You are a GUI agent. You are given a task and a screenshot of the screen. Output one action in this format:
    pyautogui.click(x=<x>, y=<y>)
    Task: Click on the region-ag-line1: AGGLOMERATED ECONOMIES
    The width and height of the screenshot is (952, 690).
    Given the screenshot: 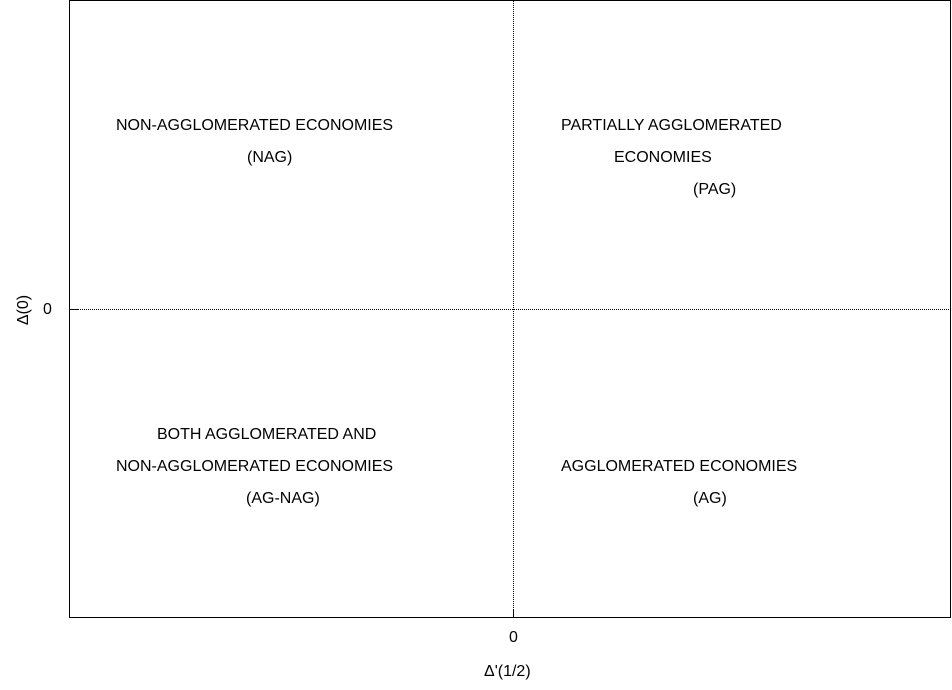 What is the action you would take?
    pyautogui.click(x=679, y=466)
    